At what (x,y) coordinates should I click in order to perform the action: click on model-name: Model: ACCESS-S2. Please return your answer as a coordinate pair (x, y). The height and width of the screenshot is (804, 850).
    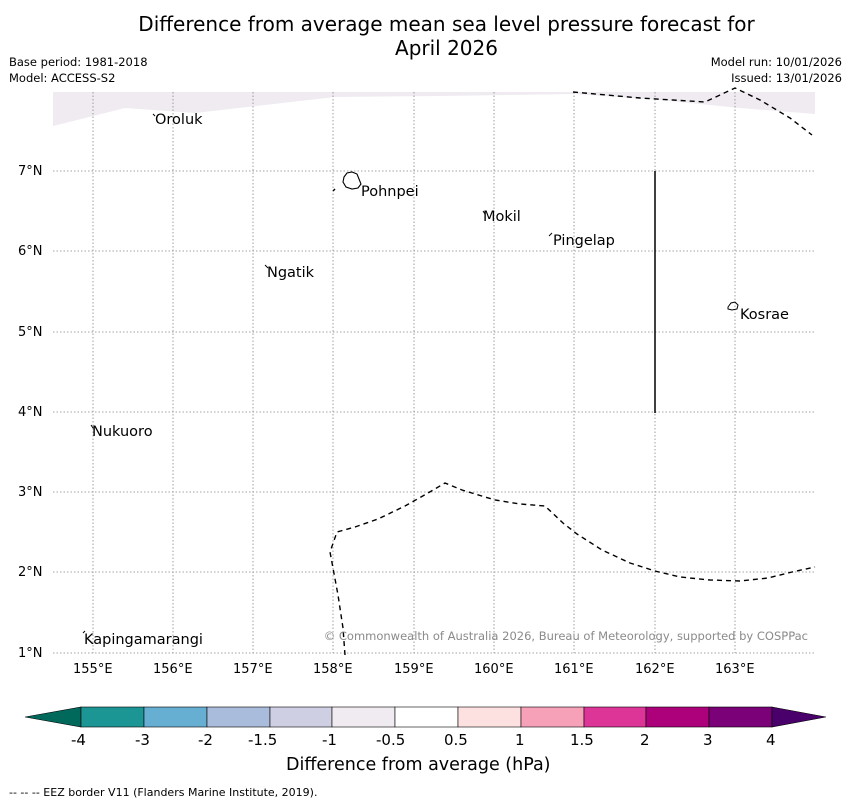
    Looking at the image, I should click on (62, 78).